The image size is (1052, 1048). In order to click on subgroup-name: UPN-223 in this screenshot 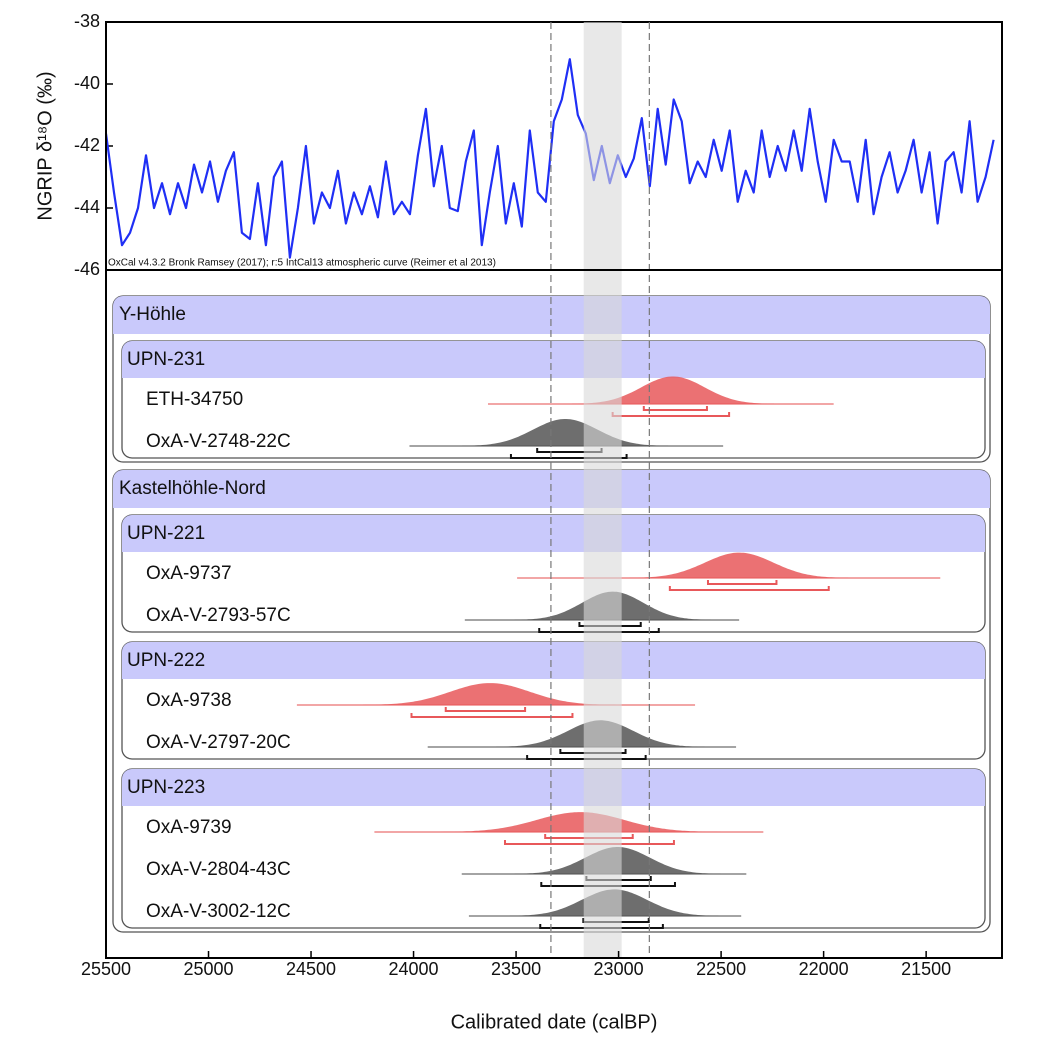, I will do `click(166, 787)`.